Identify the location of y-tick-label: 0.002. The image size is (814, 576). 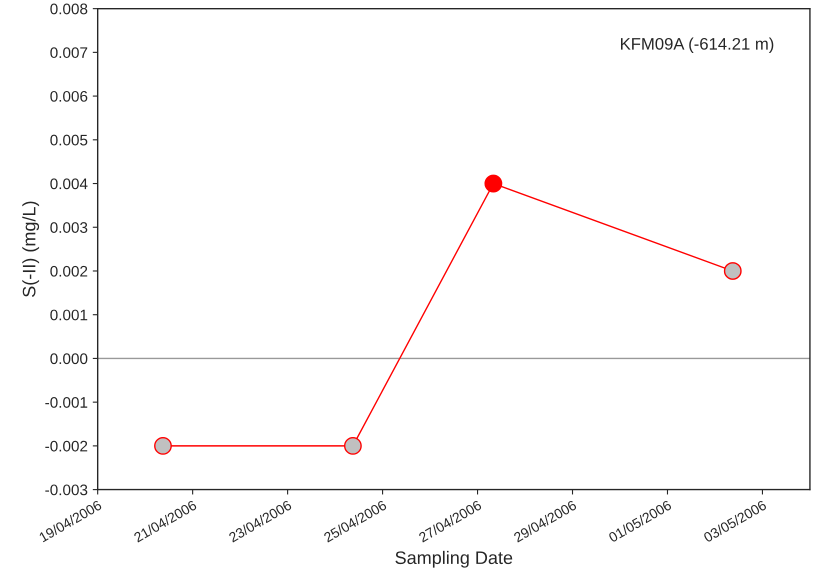
(69, 271).